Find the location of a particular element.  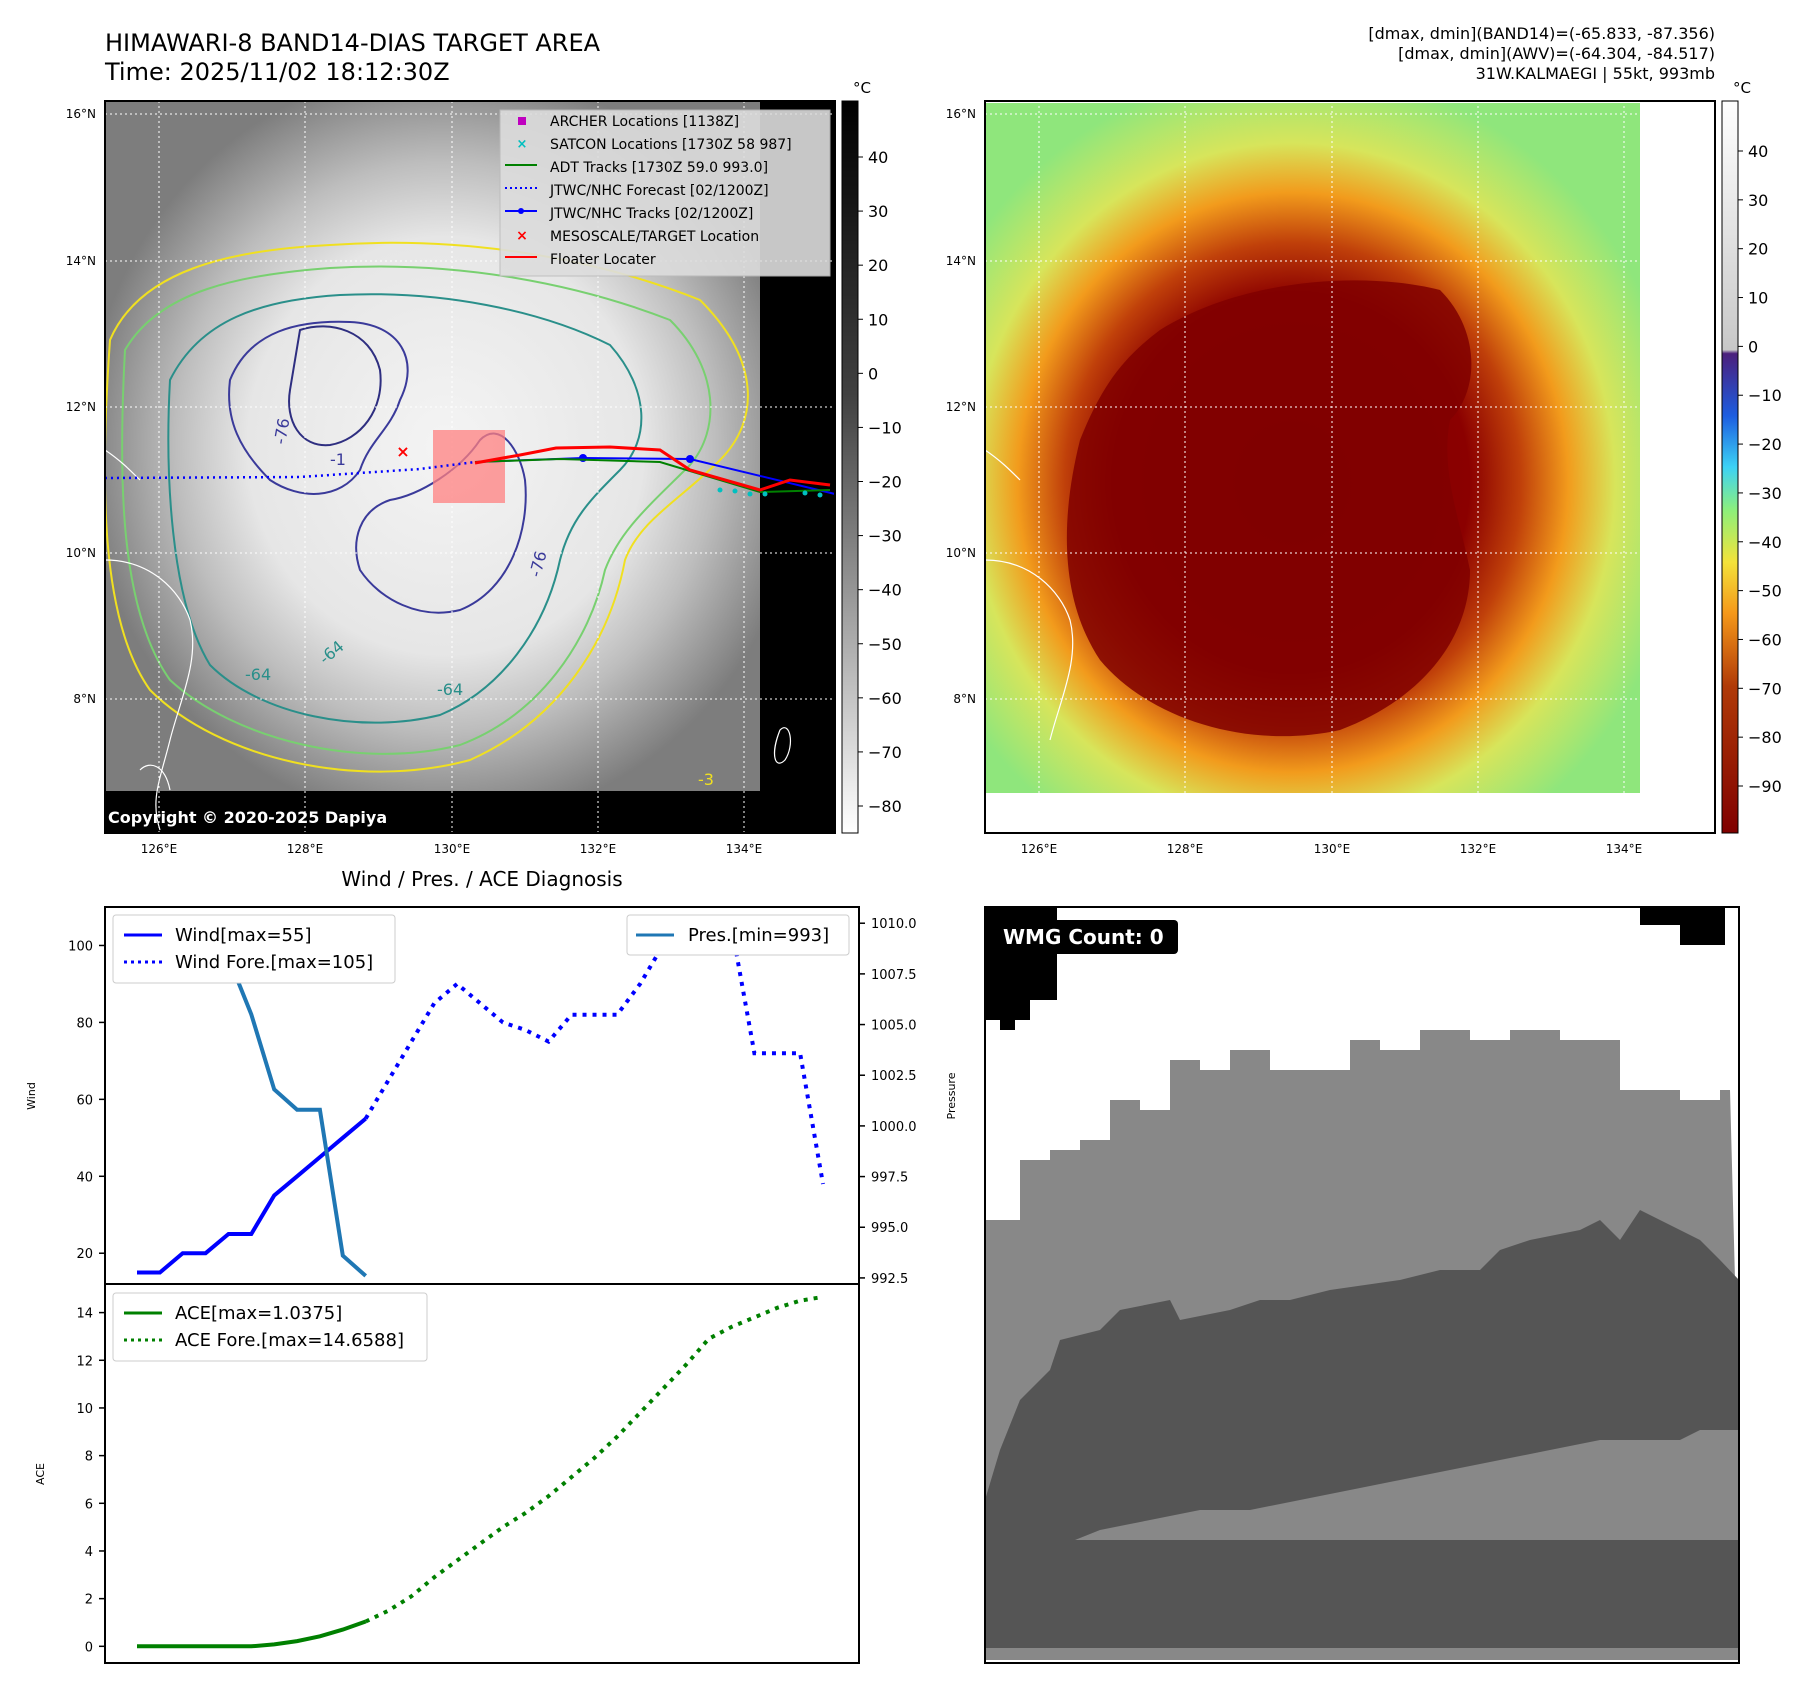

wind-tick-label: 20 is located at coordinates (84, 1254).